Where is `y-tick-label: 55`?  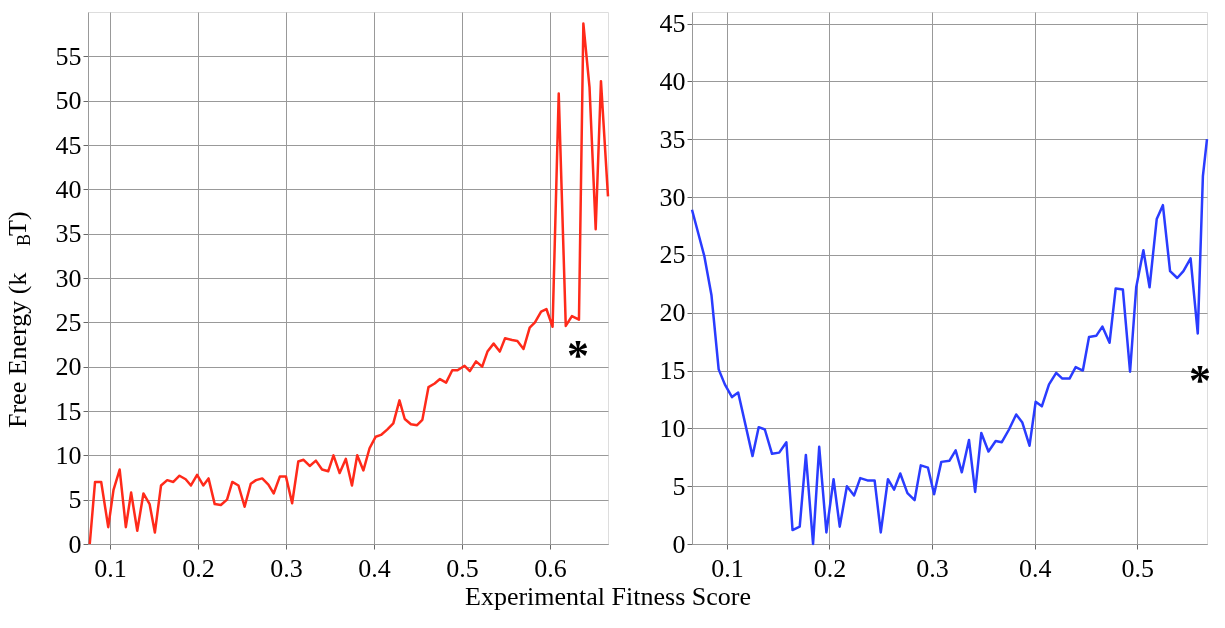 y-tick-label: 55 is located at coordinates (68, 56).